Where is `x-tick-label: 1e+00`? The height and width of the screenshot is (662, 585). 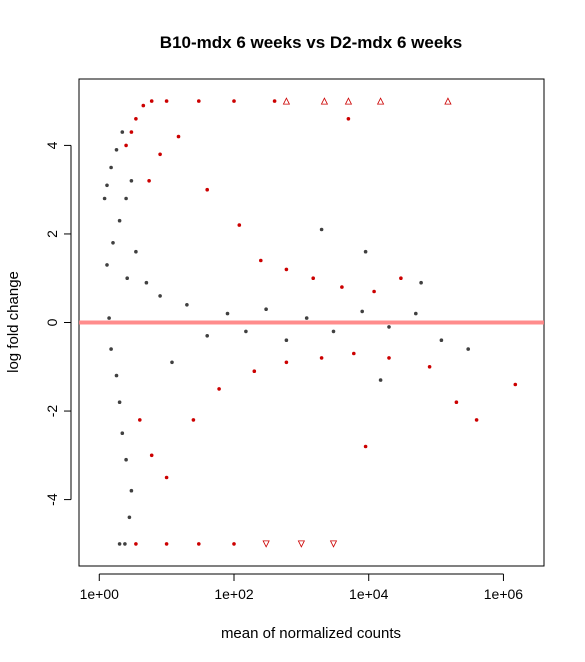 x-tick-label: 1e+00 is located at coordinates (100, 594).